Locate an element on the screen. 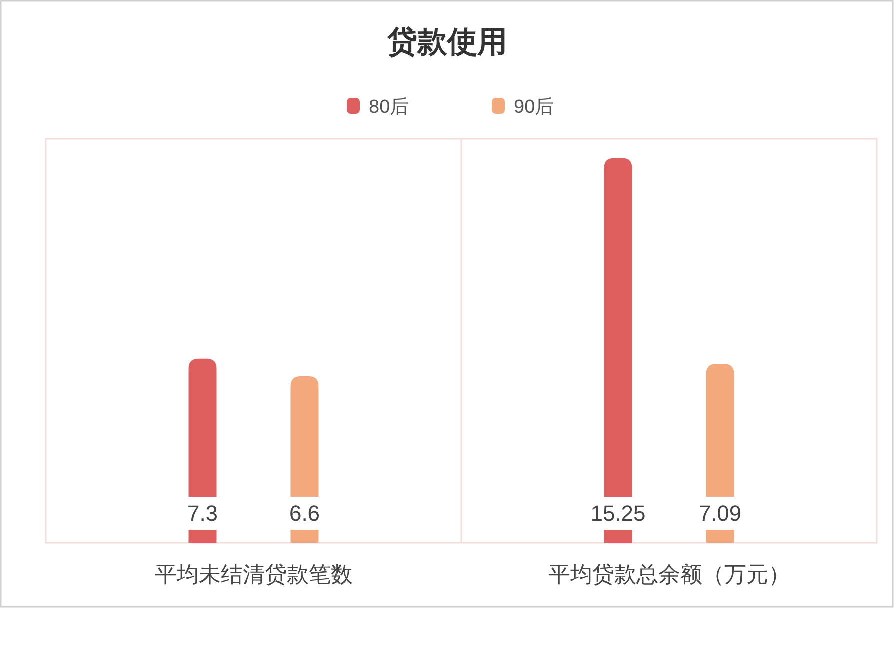 The image size is (895, 653). data-label: 7.3 is located at coordinates (202, 513).